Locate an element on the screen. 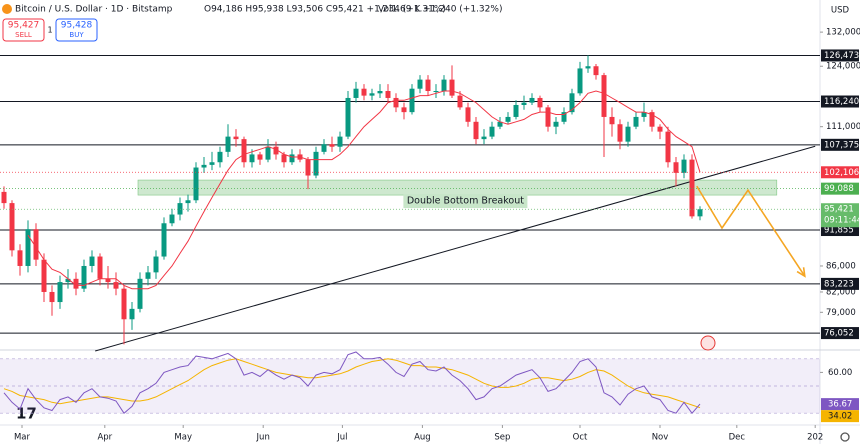 This screenshot has width=860, height=444. event-icon is located at coordinates (708, 343).